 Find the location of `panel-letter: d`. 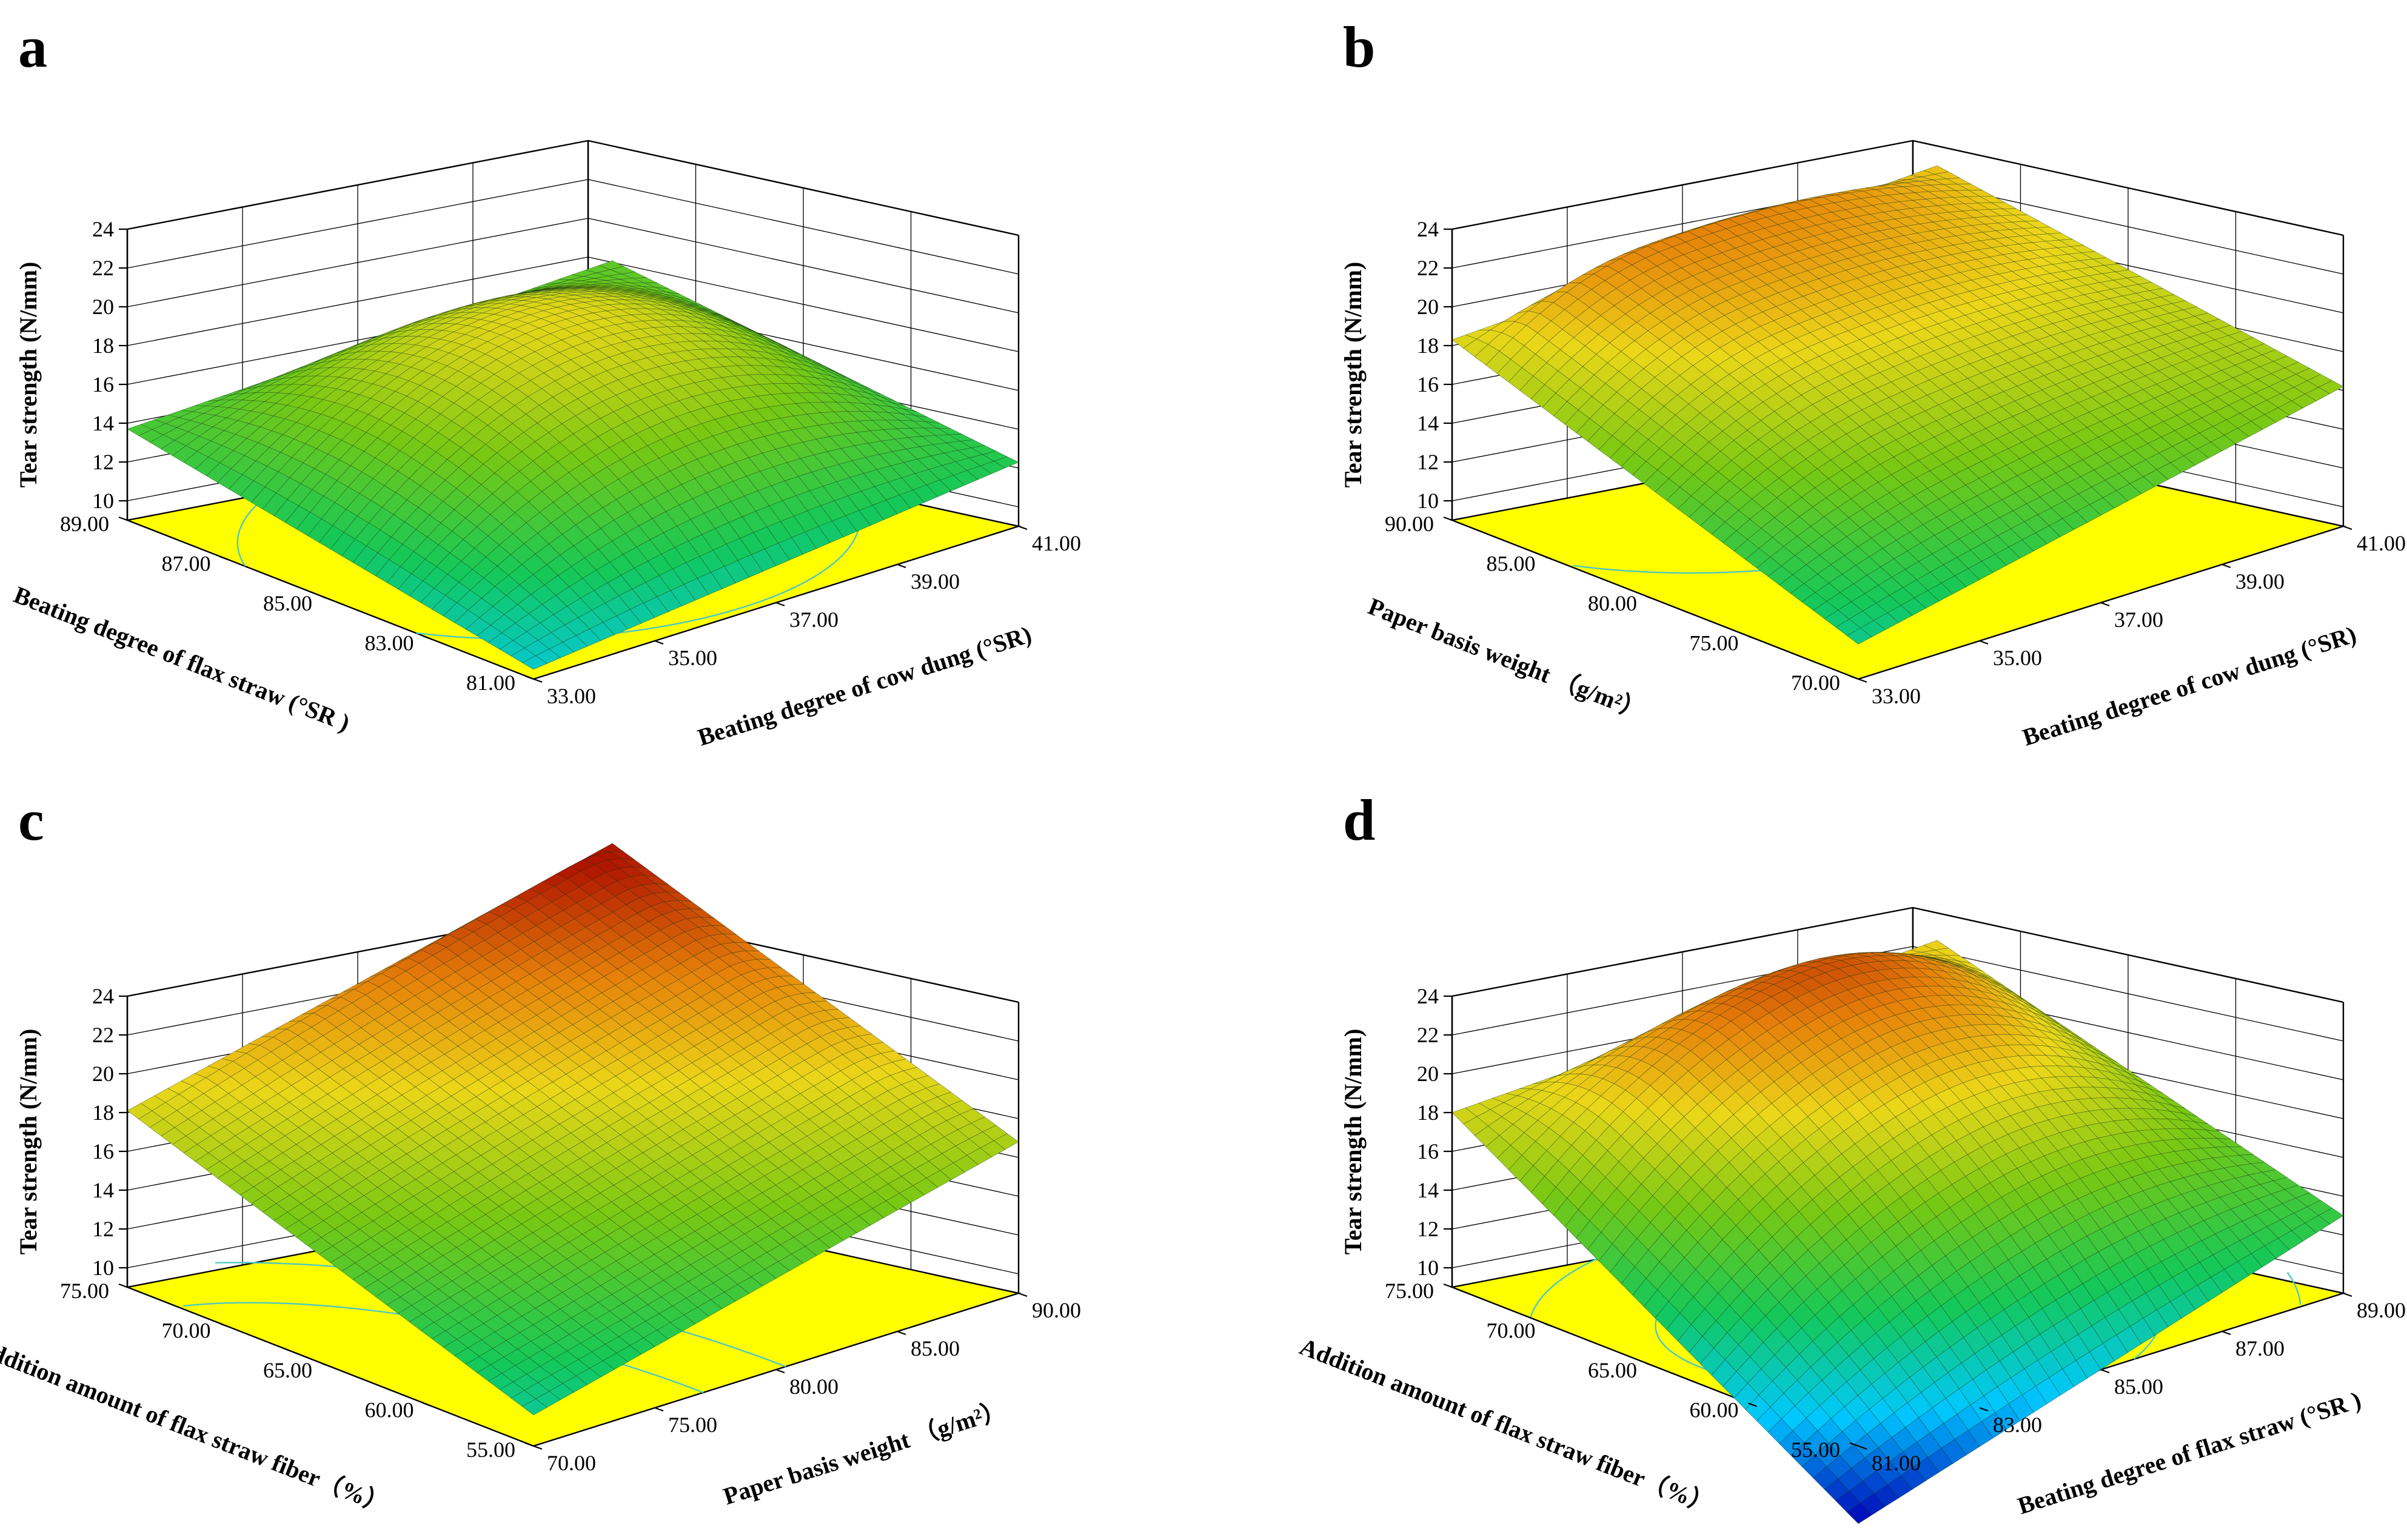

panel-letter: d is located at coordinates (1359, 820).